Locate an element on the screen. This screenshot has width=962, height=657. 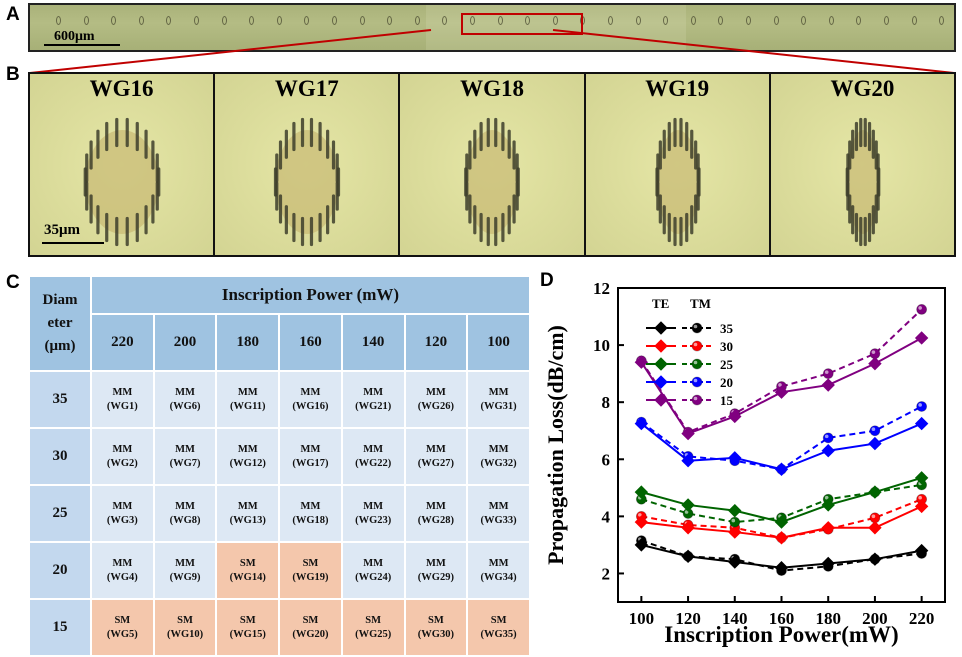
waveguide-id: (WG19) is located at coordinates (310, 577).